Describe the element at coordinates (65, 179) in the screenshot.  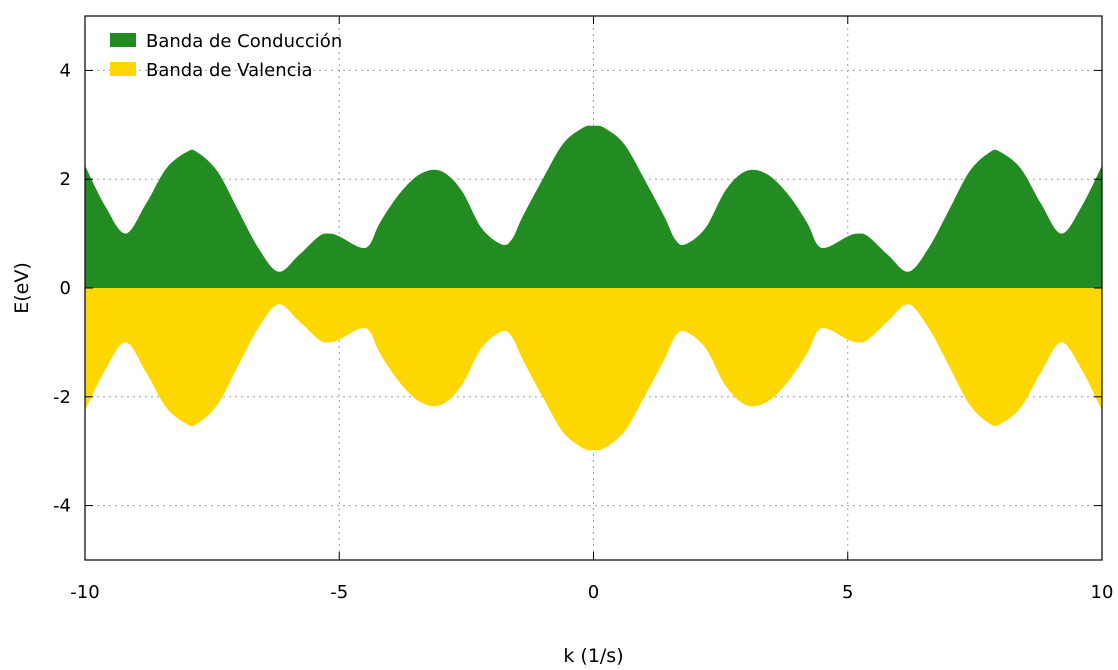
I see `y-tick-label: 2` at that location.